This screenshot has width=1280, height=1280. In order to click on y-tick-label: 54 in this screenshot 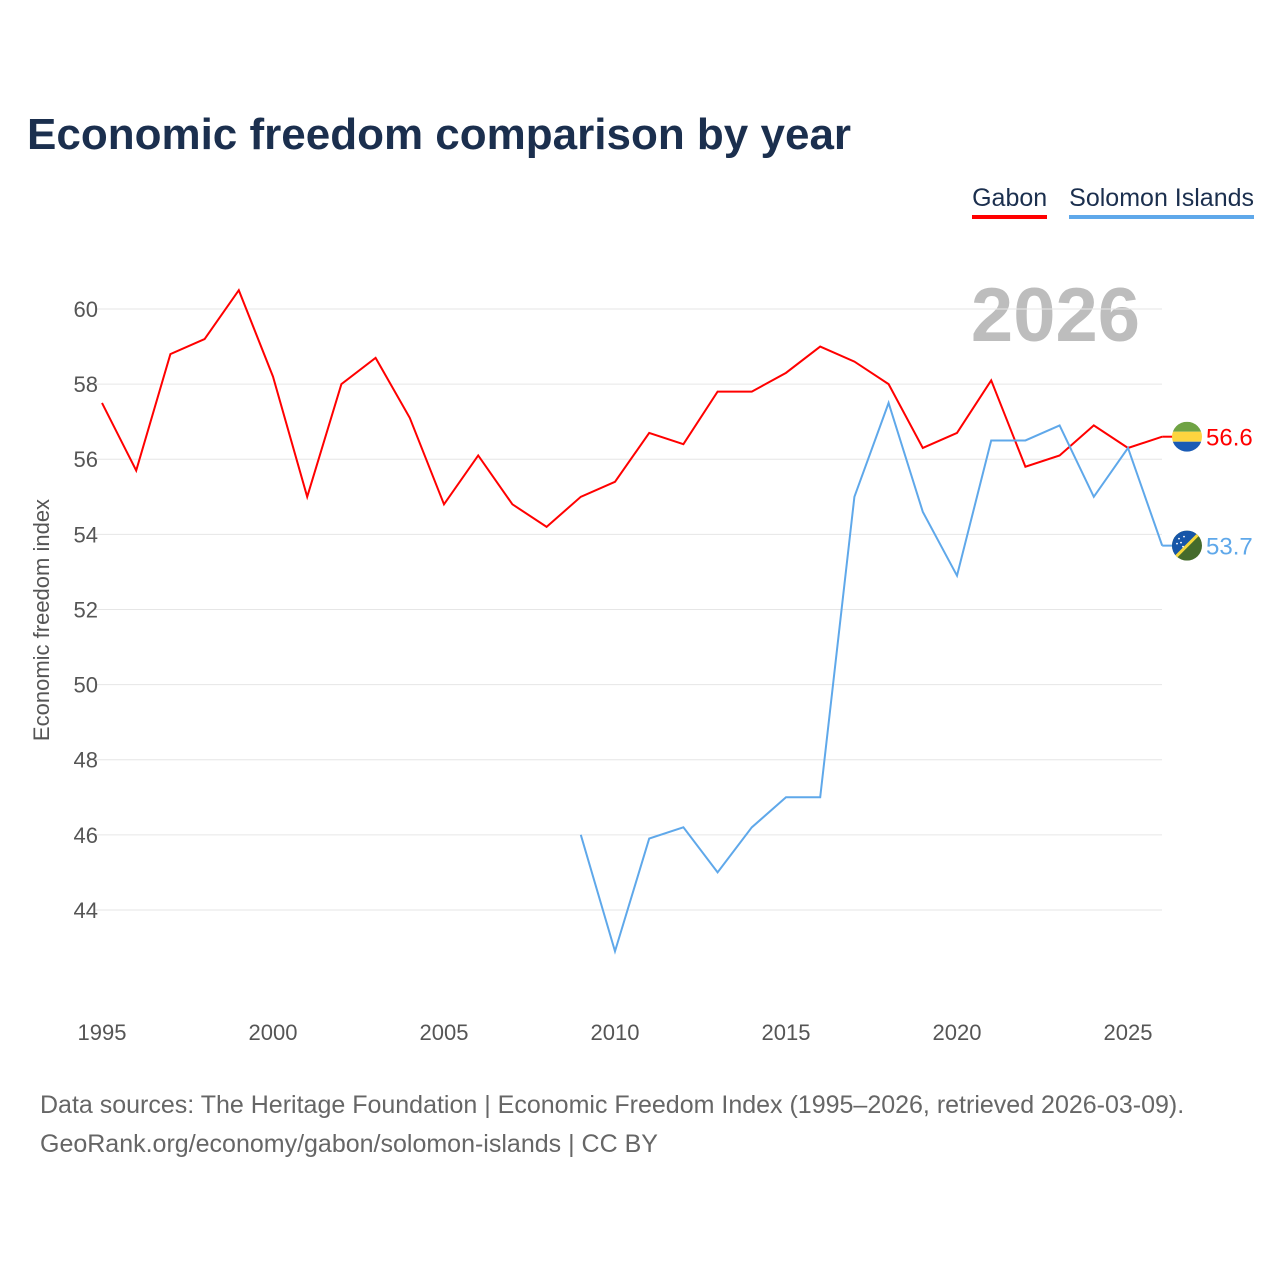, I will do `click(86, 534)`.